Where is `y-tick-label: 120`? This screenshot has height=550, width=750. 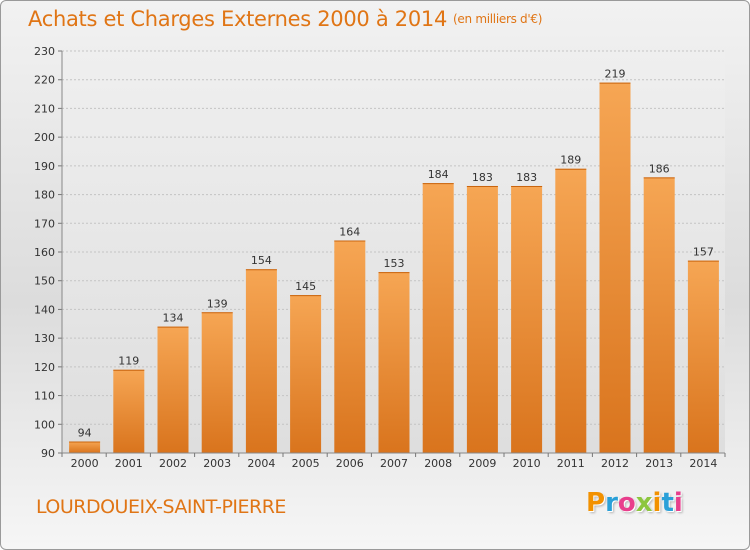 y-tick-label: 120 is located at coordinates (44, 367).